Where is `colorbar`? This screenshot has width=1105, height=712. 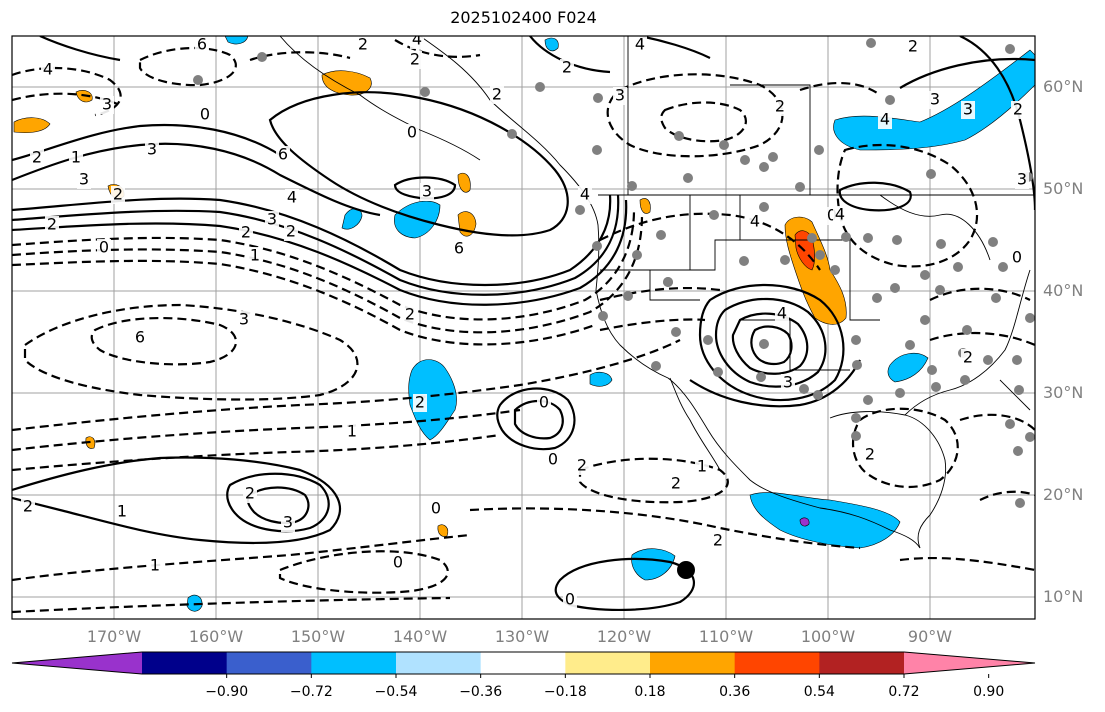
colorbar is located at coordinates (523, 664).